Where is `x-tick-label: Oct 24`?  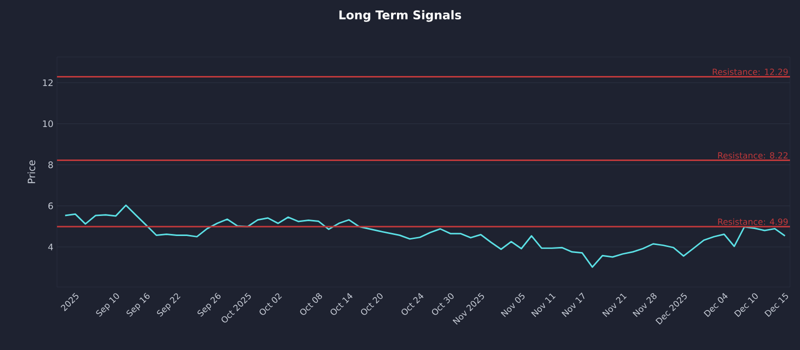
x-tick-label: Oct 24 is located at coordinates (413, 304).